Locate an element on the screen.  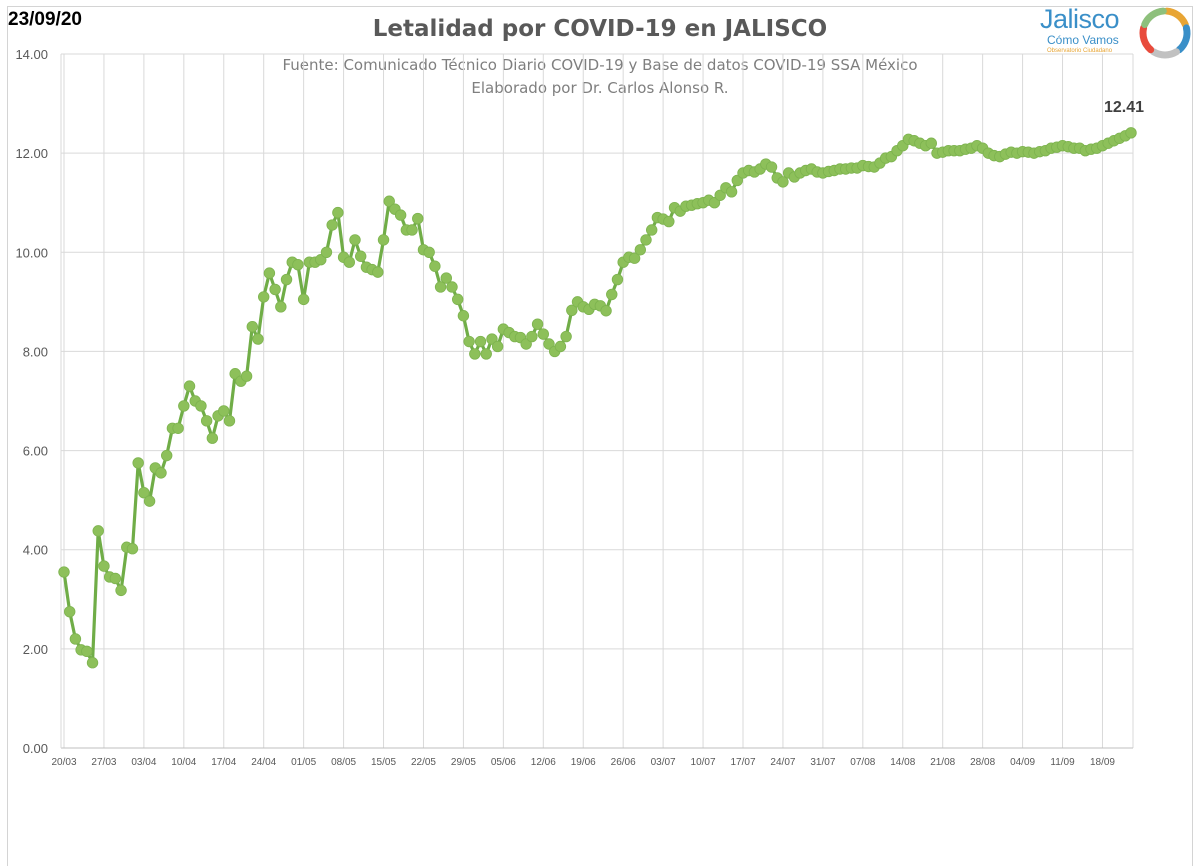
x-tick-label: 05/06 is located at coordinates (503, 762).